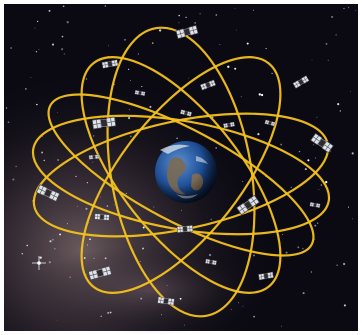  I want to click on earth-globe-icon, so click(186, 172).